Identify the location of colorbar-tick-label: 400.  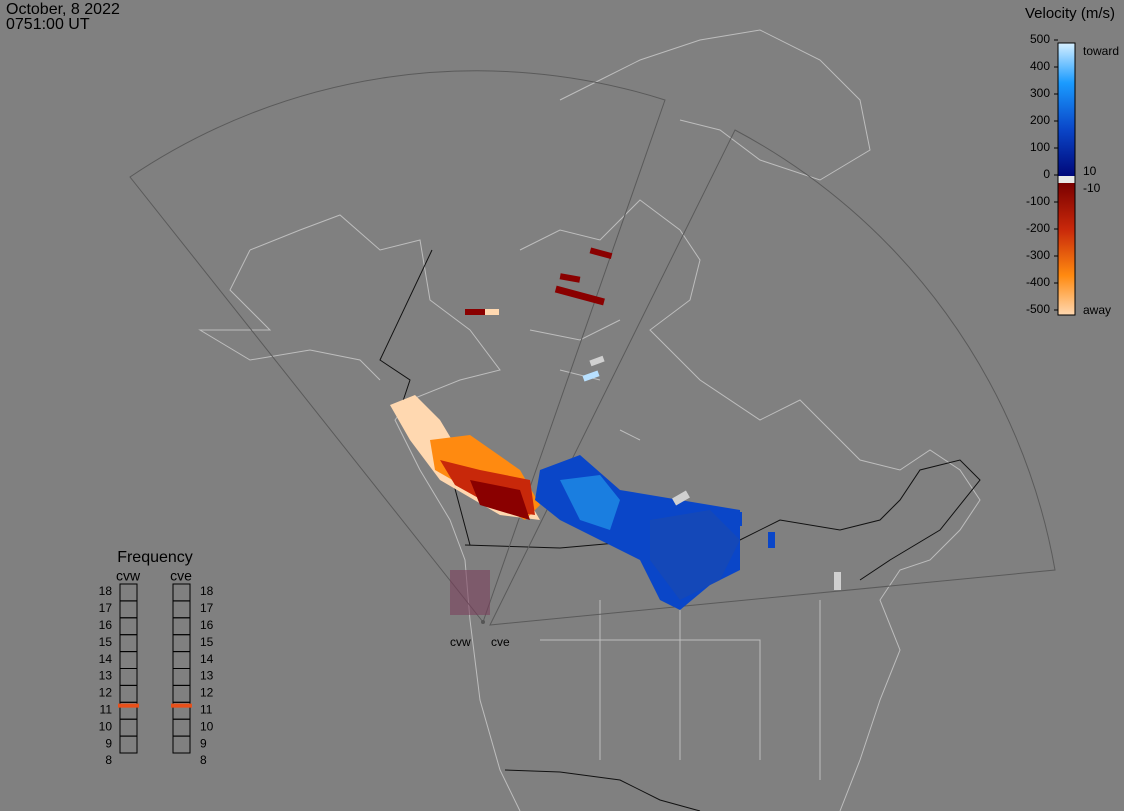
(1040, 66).